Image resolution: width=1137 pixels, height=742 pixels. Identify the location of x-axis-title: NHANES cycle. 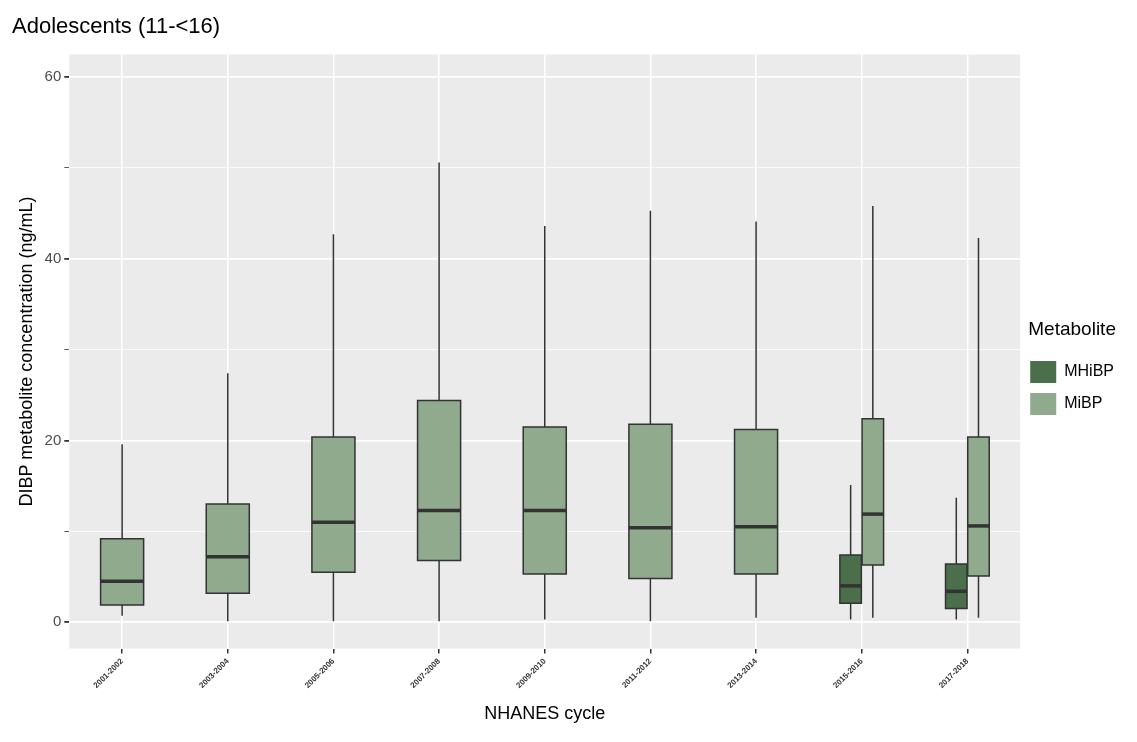
(545, 713).